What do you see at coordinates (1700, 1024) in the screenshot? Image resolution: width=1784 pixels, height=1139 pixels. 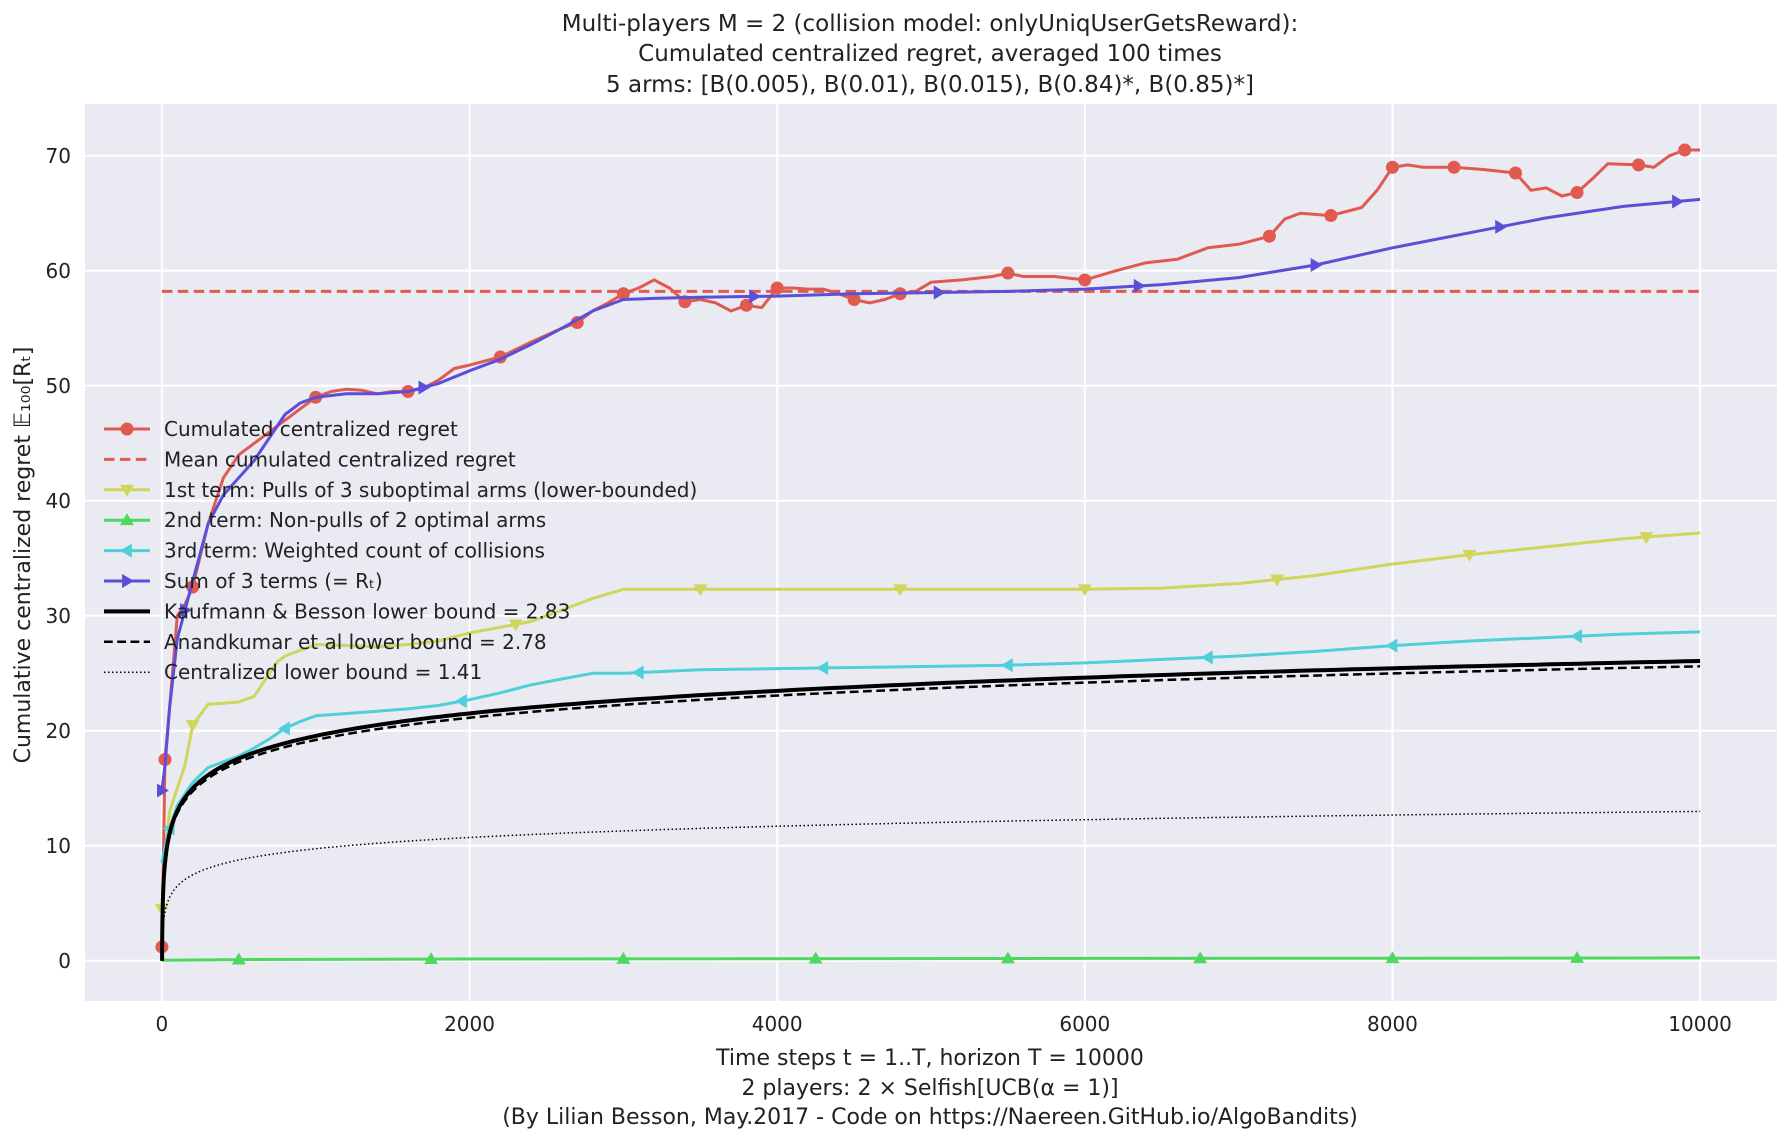 I see `x-tick-label: 10000` at bounding box center [1700, 1024].